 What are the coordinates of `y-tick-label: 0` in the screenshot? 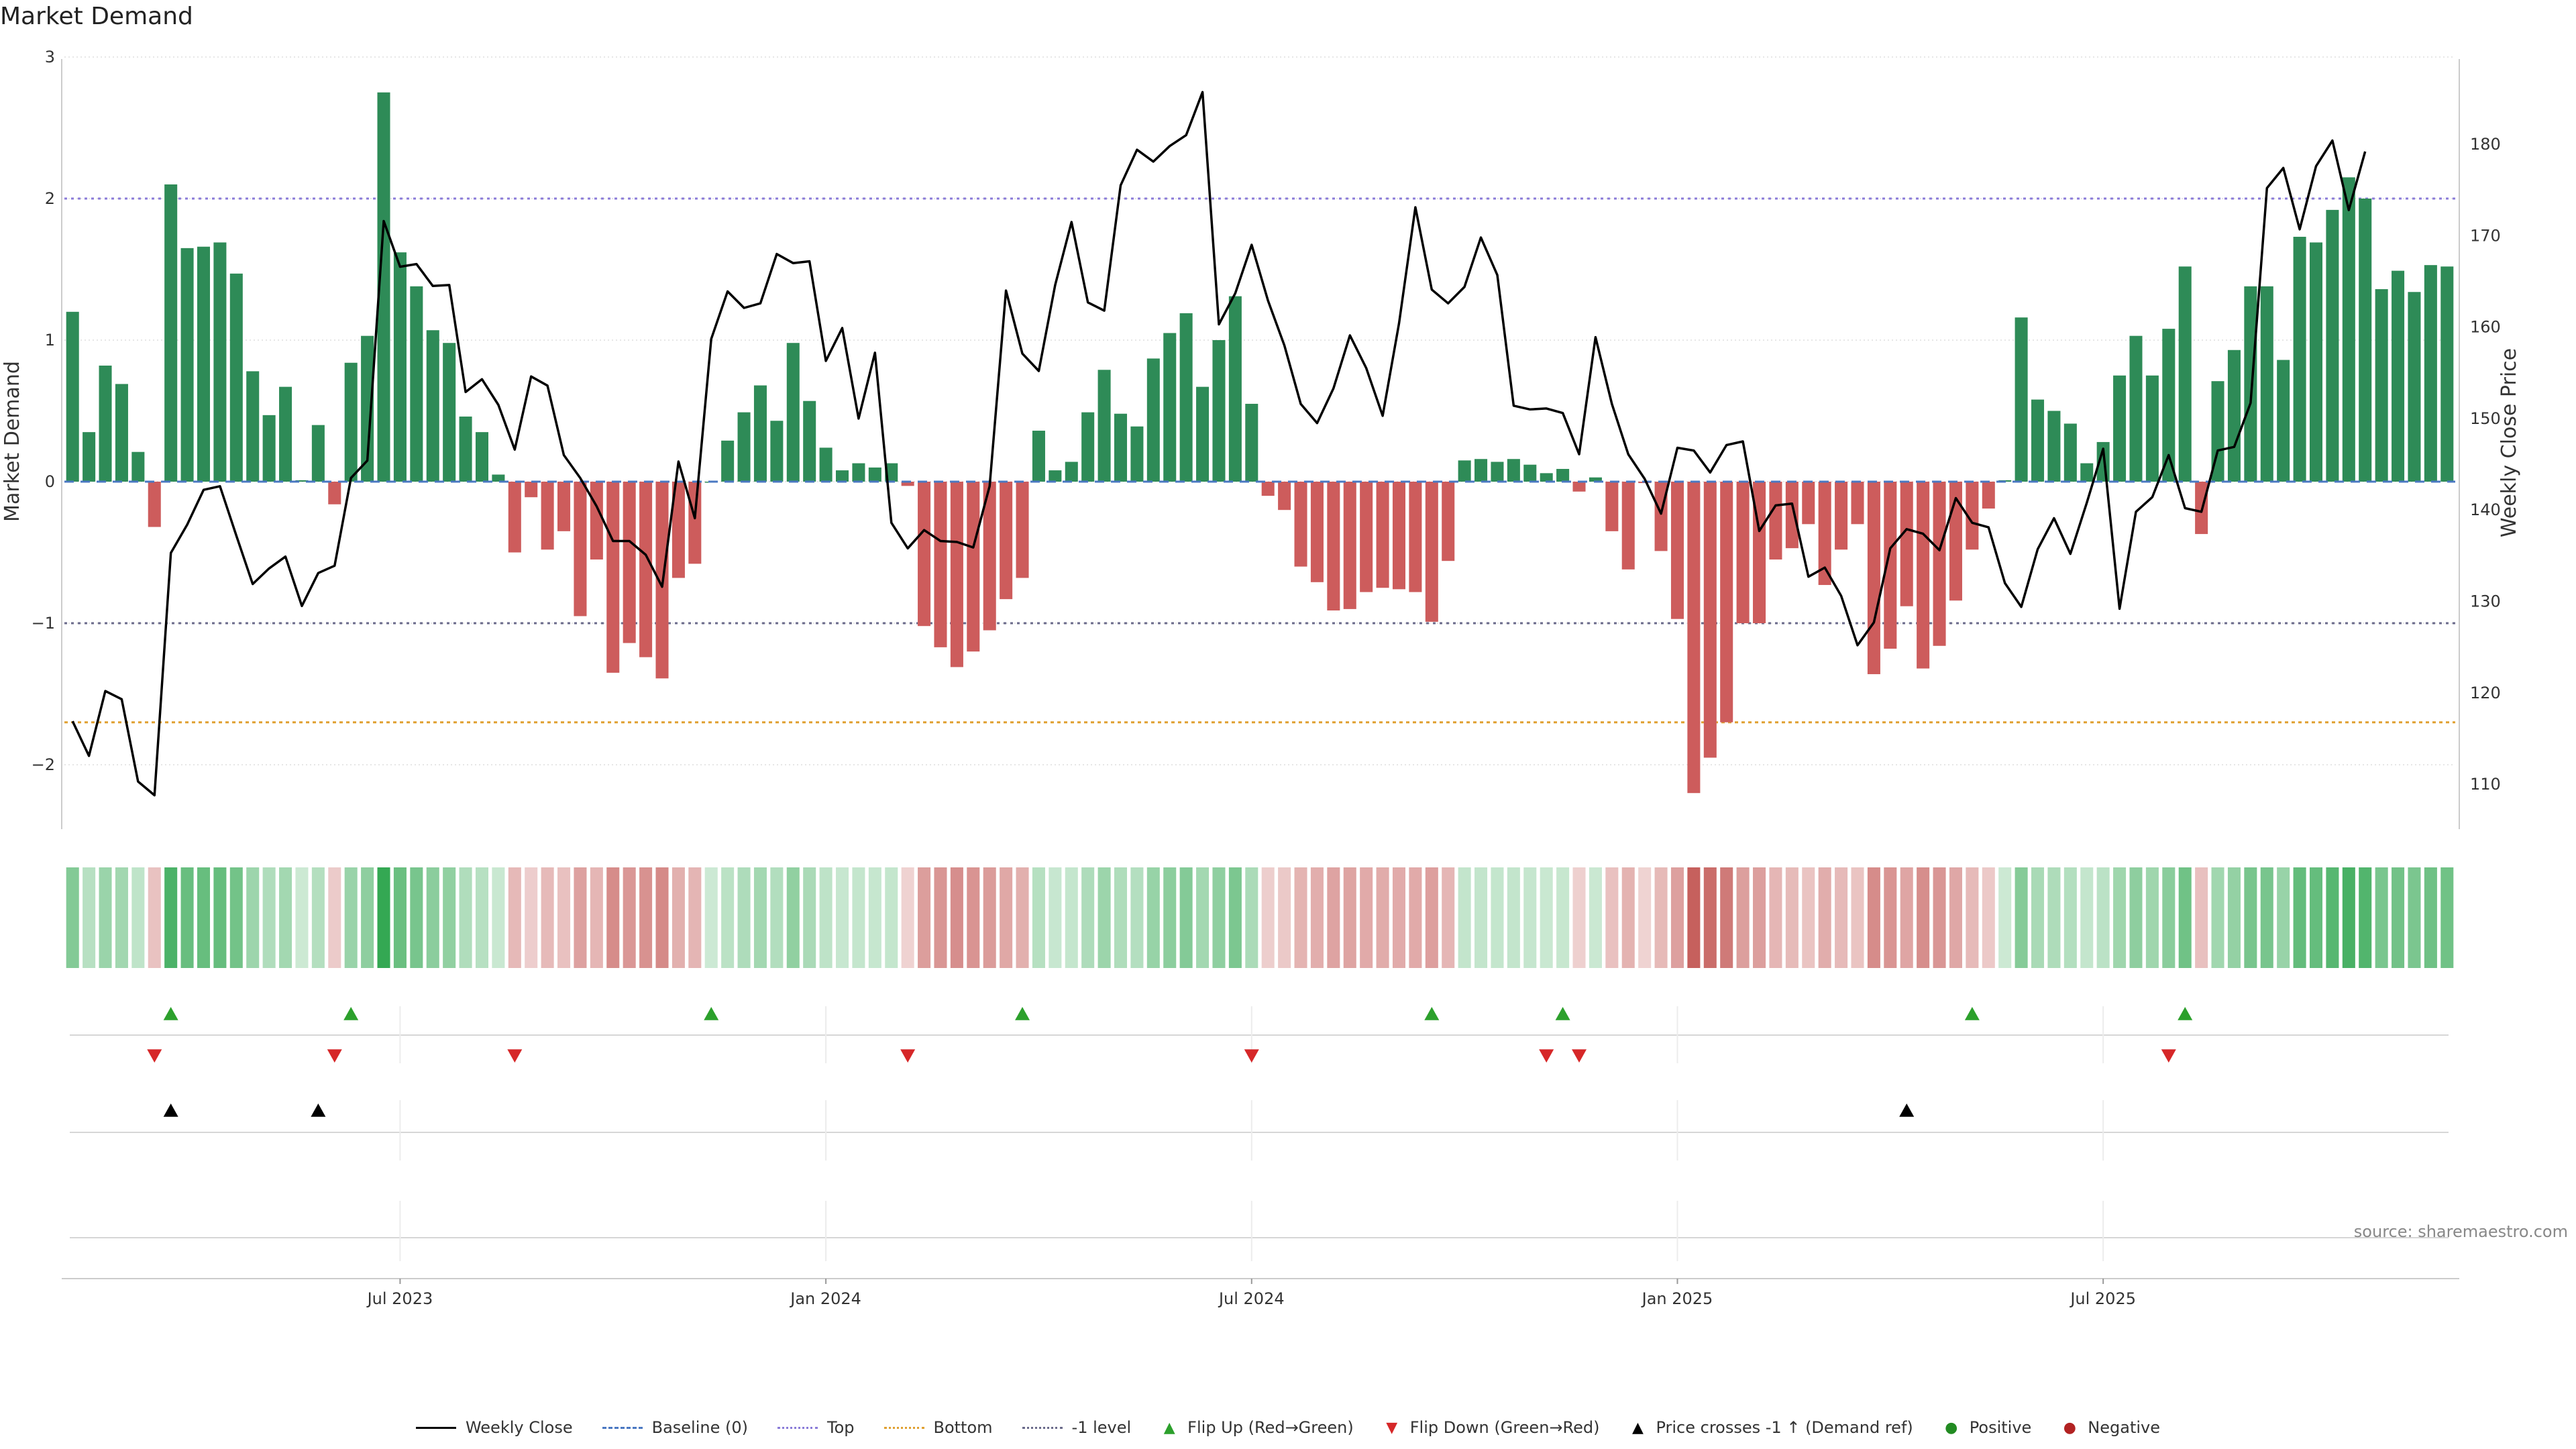 It's located at (50, 481).